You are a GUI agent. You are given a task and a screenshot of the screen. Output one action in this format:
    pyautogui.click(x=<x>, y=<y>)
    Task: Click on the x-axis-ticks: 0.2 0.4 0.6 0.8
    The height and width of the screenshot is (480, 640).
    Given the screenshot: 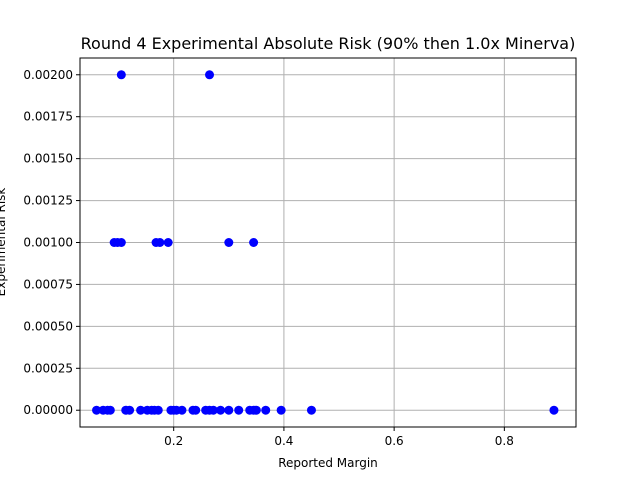 What is the action you would take?
    pyautogui.click(x=339, y=437)
    